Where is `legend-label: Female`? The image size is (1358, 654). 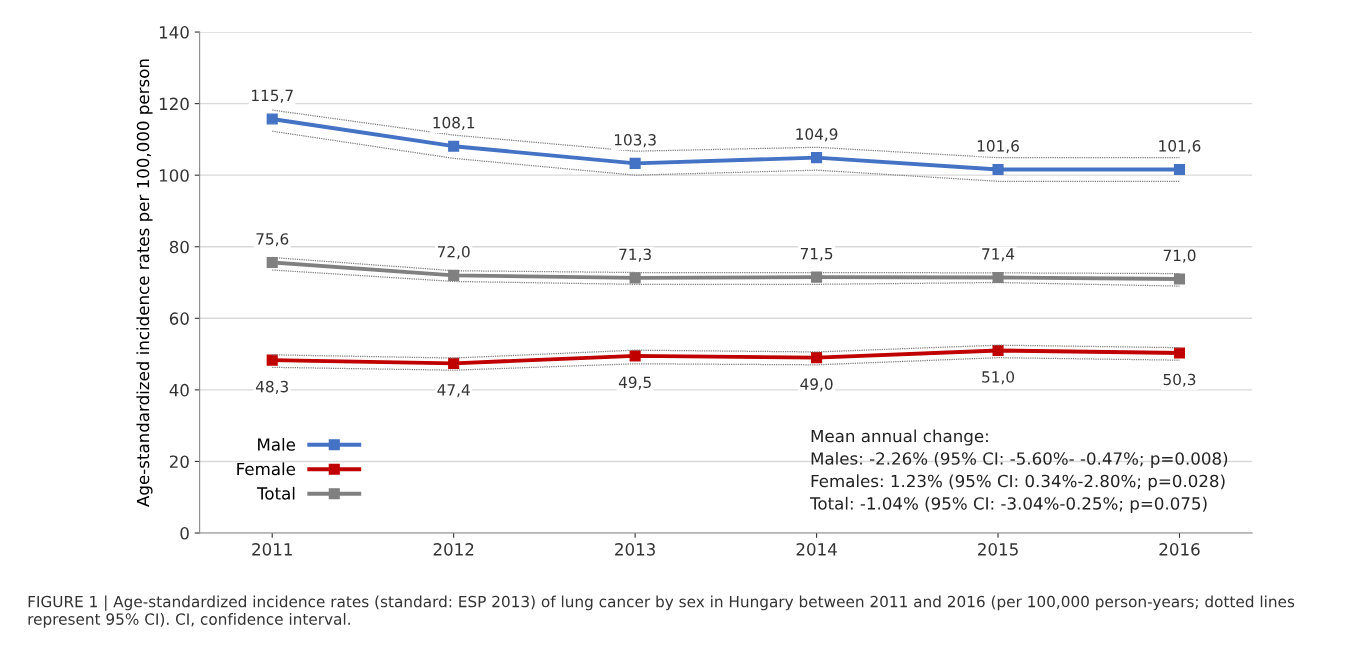 legend-label: Female is located at coordinates (266, 469).